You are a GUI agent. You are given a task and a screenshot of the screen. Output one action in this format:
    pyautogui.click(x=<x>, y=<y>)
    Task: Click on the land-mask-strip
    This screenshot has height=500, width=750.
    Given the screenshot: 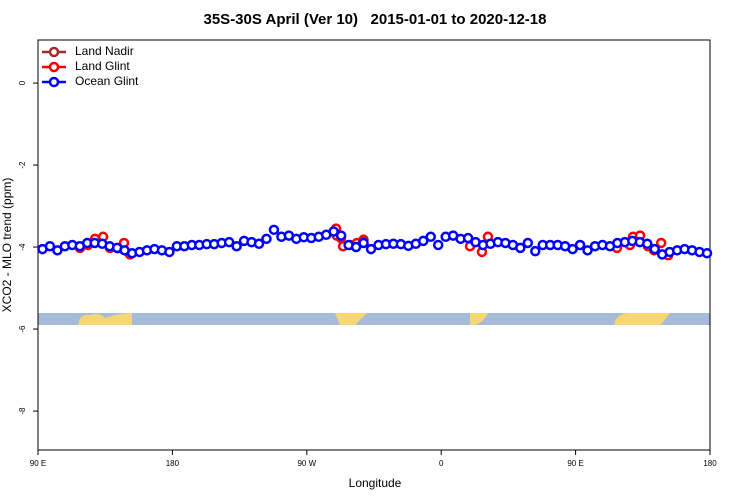 What is the action you would take?
    pyautogui.click(x=374, y=319)
    